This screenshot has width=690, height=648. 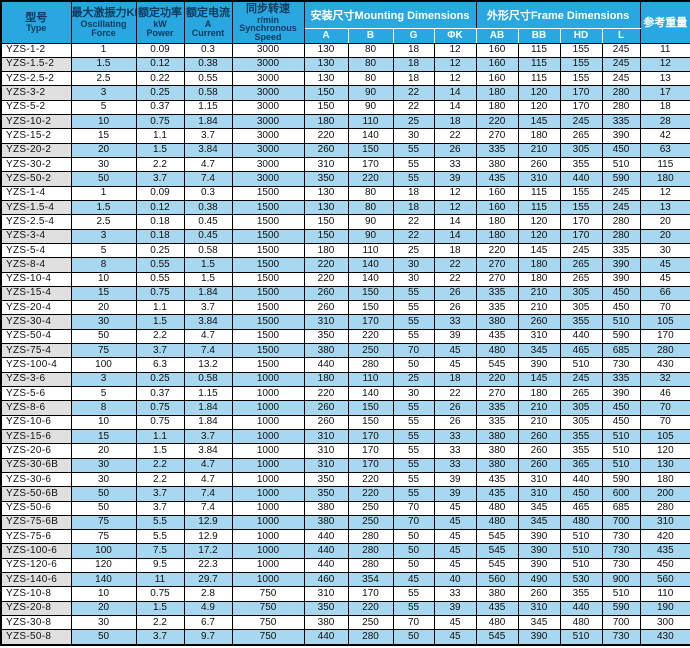 I want to click on model-type-cell: YZS-30-8, so click(x=36, y=622).